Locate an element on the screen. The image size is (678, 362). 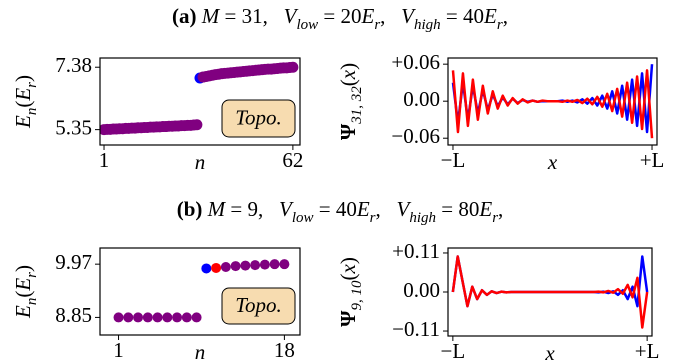
y-axis-label: Ψ31, 32(x) is located at coordinates (351, 101).